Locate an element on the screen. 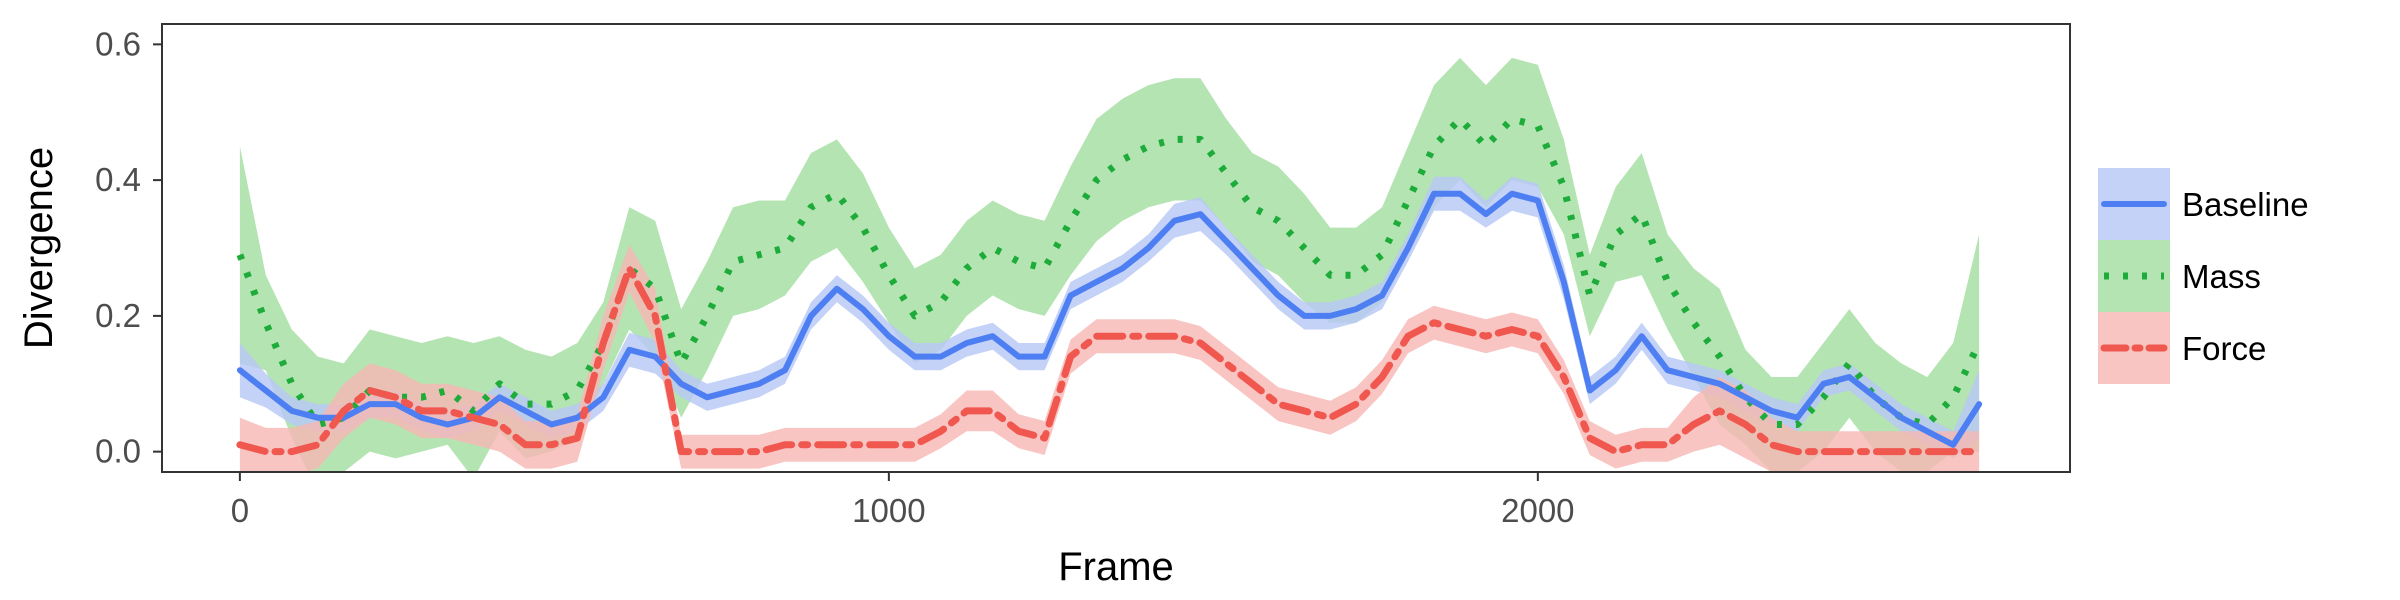 The width and height of the screenshot is (2400, 600). legend: Baseline Mass Force is located at coordinates (2203, 276).